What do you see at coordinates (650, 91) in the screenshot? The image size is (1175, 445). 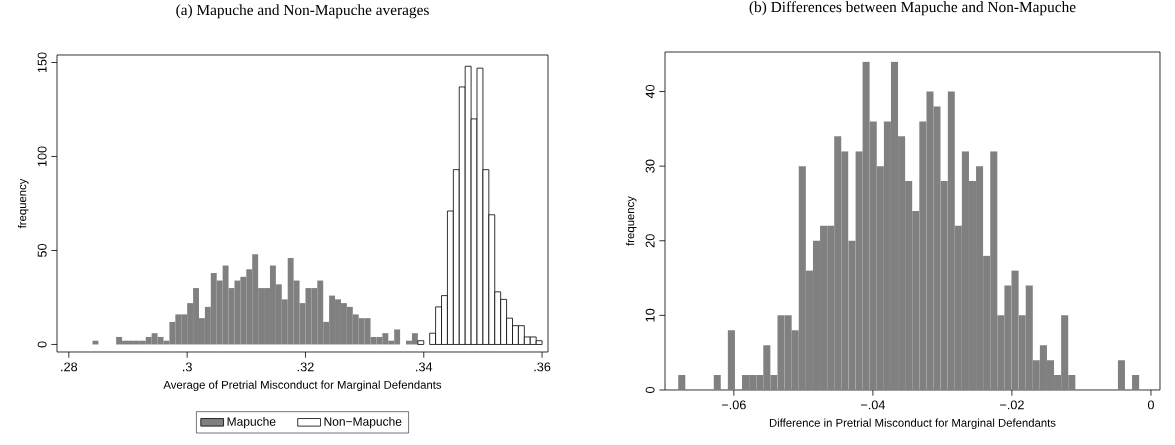 I see `y-tick-label: 40` at bounding box center [650, 91].